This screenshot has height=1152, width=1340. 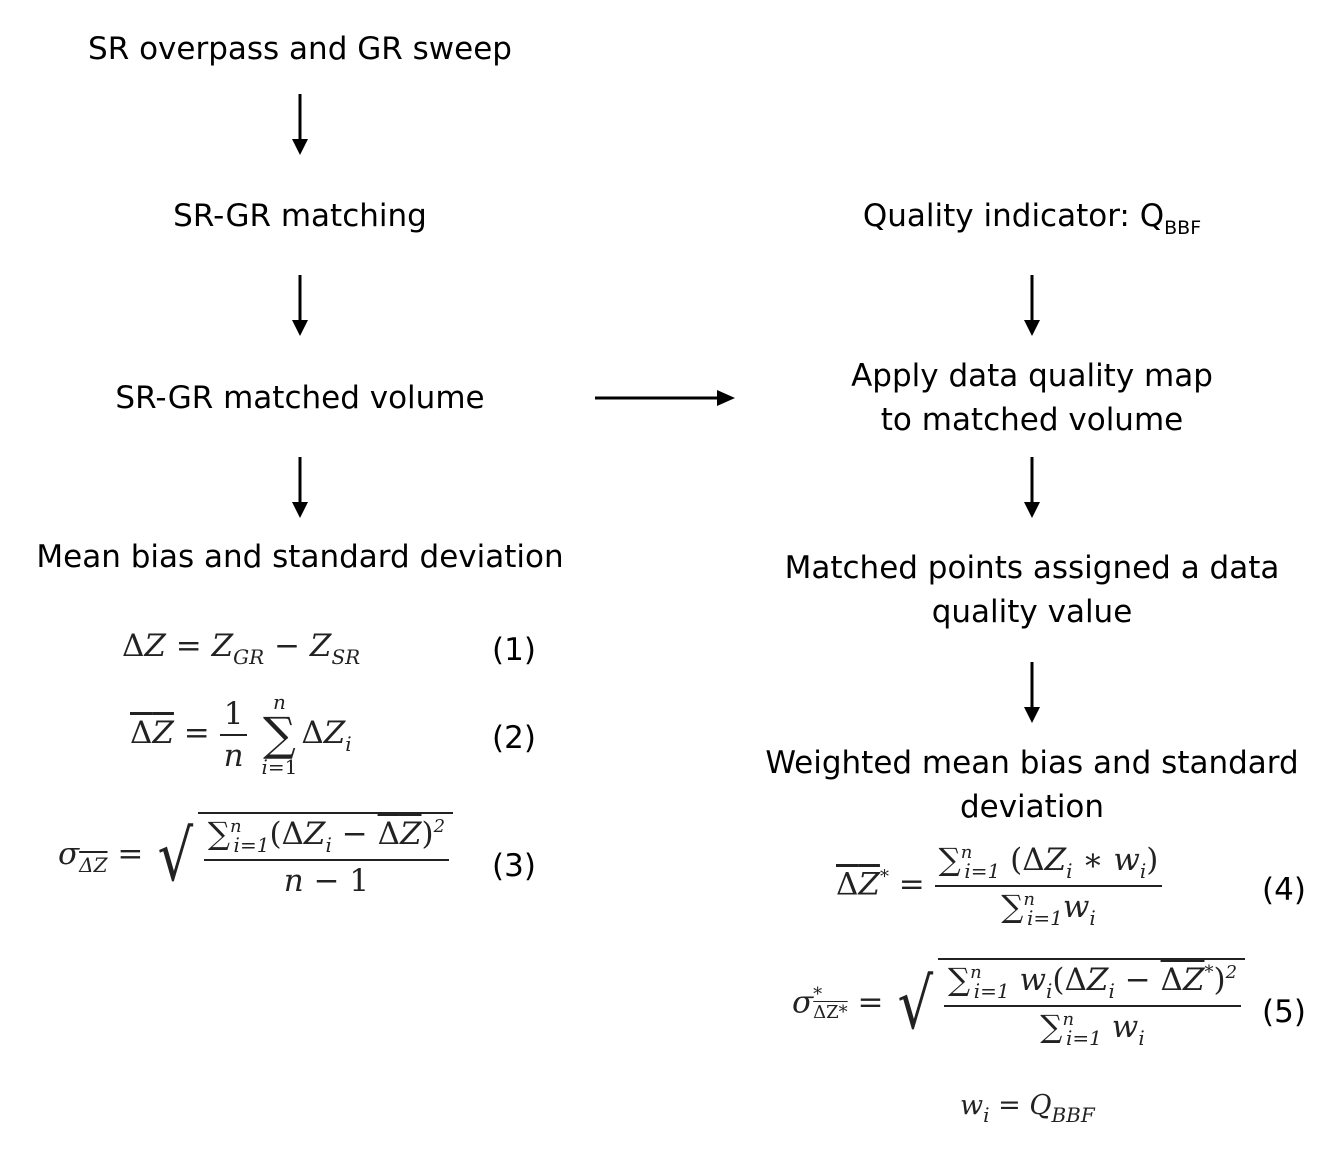 What do you see at coordinates (1183, 228) in the screenshot?
I see `quality-indicator-subscript: BBF` at bounding box center [1183, 228].